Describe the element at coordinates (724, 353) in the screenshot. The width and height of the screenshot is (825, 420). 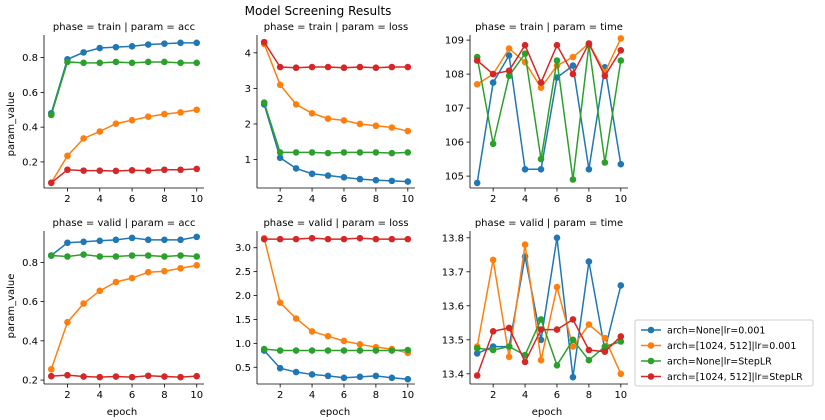
I see `legend-frame` at that location.